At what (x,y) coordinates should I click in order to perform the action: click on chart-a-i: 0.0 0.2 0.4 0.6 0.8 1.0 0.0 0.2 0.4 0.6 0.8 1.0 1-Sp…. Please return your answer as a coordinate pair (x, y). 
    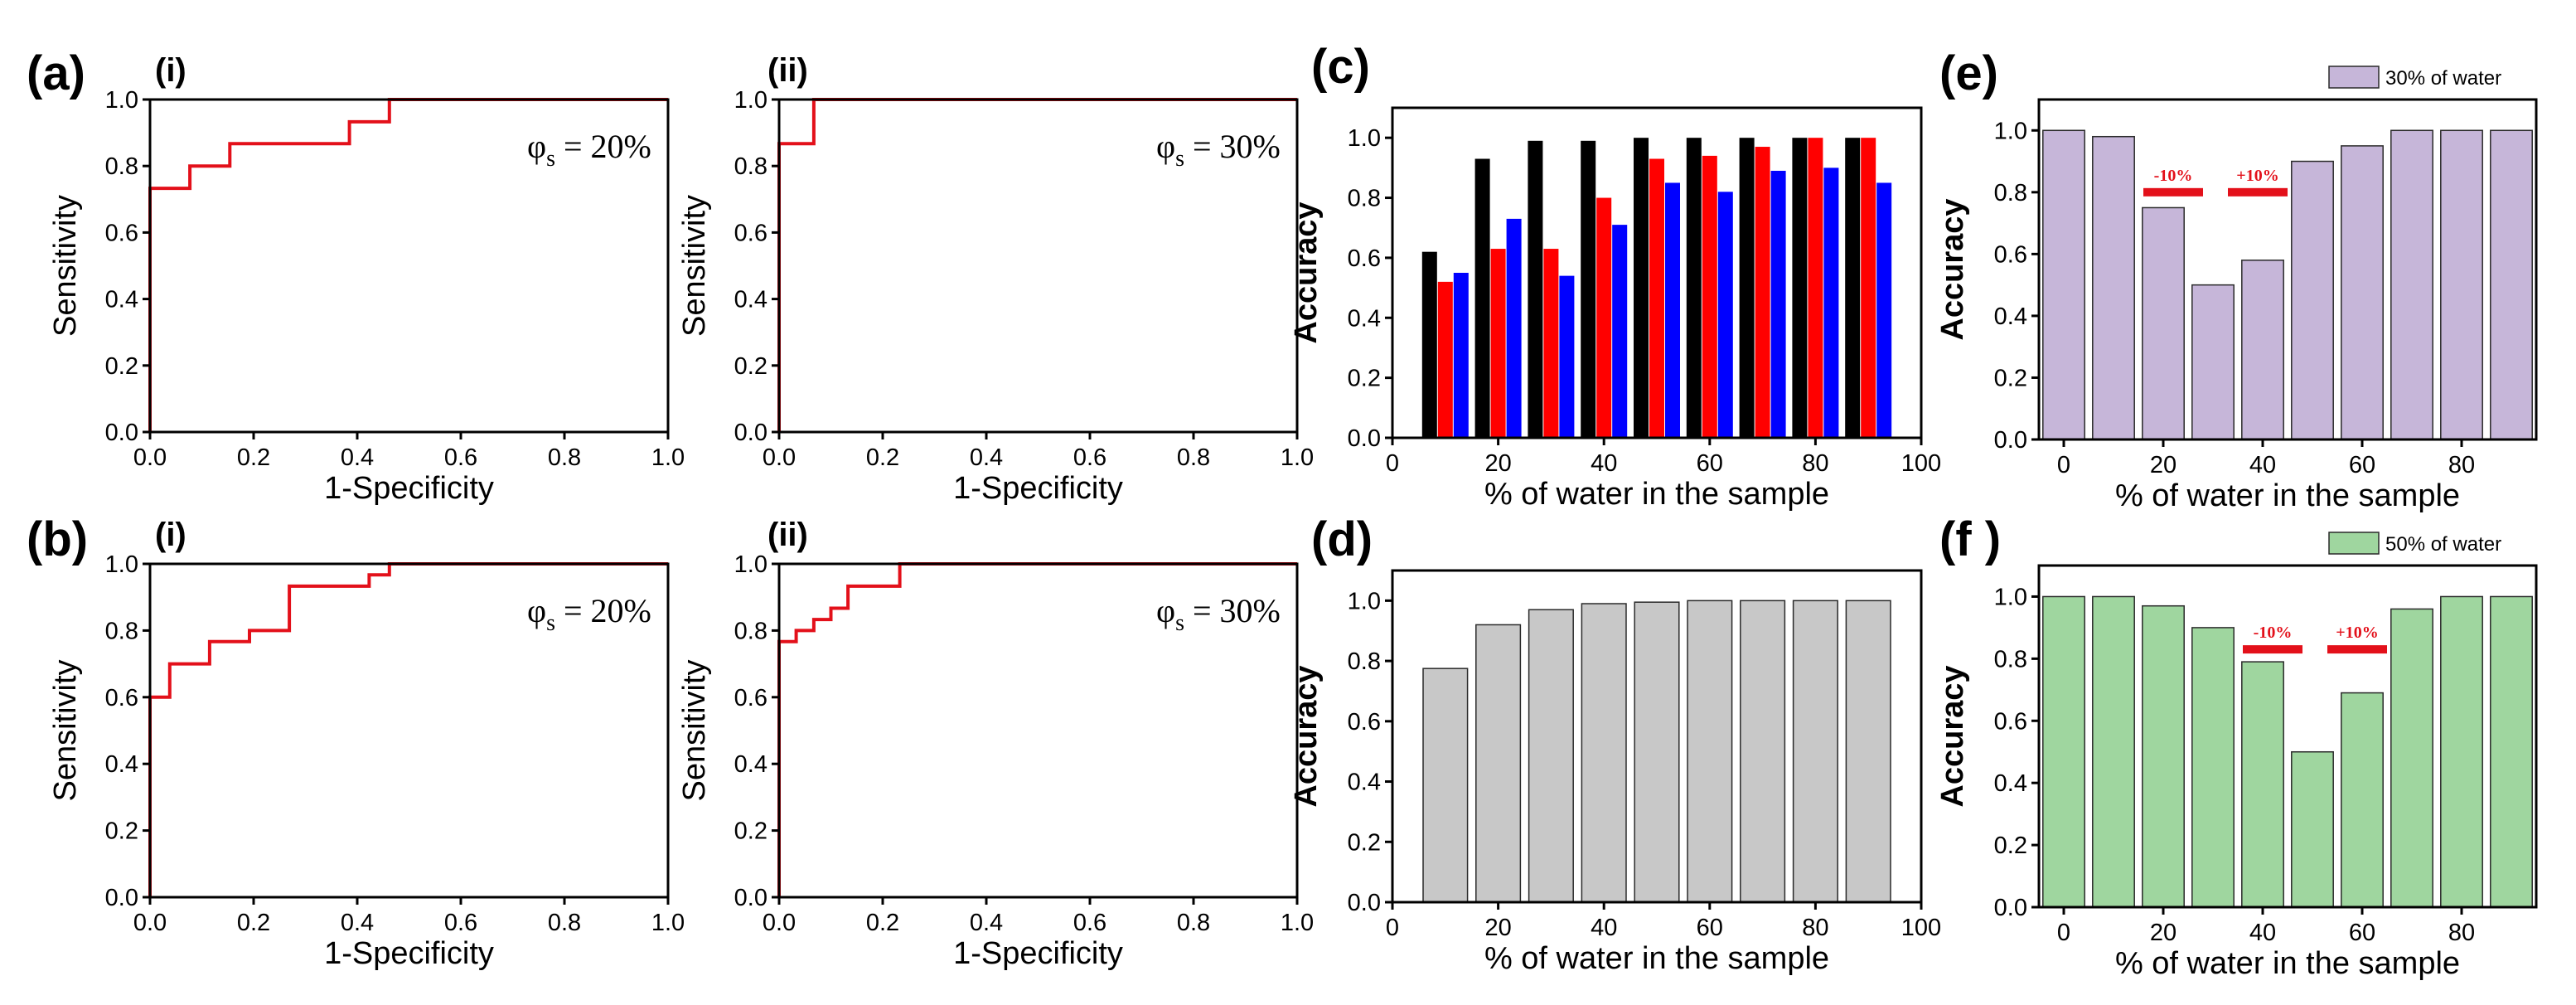
    Looking at the image, I should click on (366, 279).